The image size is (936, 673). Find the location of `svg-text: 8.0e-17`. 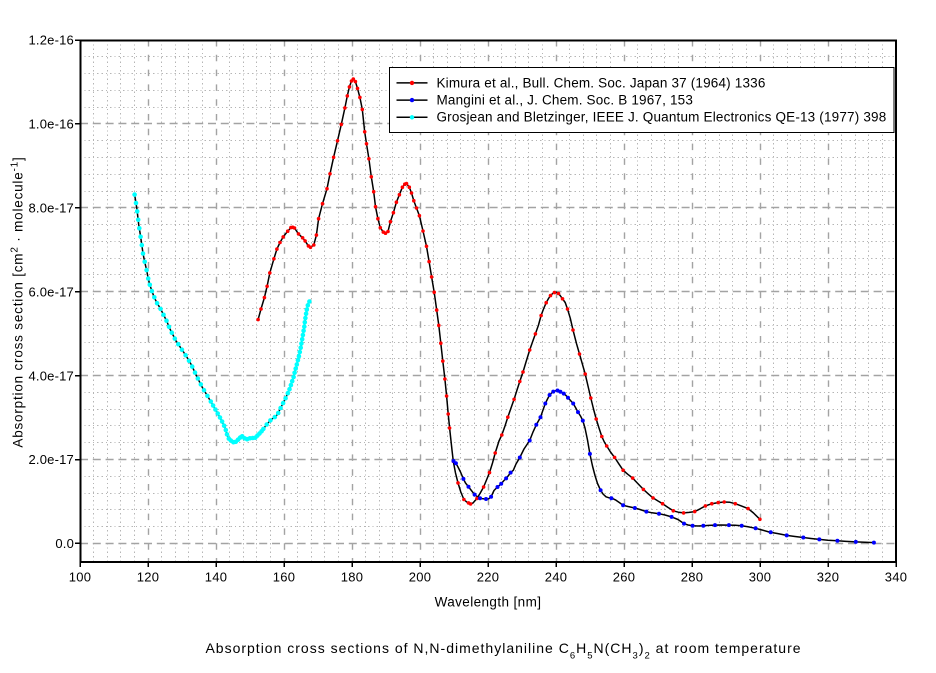

svg-text: 8.0e-17 is located at coordinates (52, 208).